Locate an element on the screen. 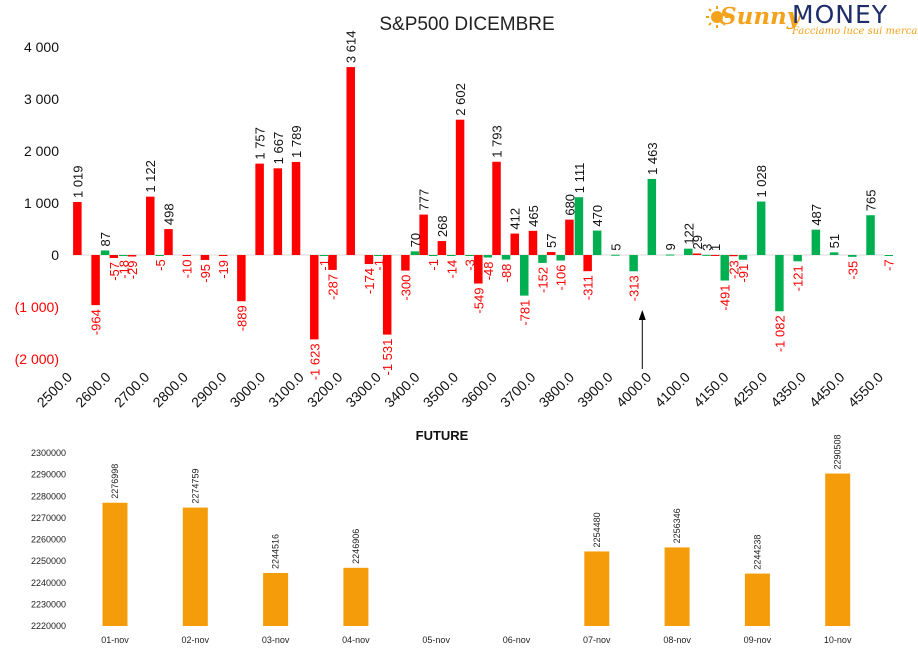  bar-data-label: -106 is located at coordinates (561, 278).